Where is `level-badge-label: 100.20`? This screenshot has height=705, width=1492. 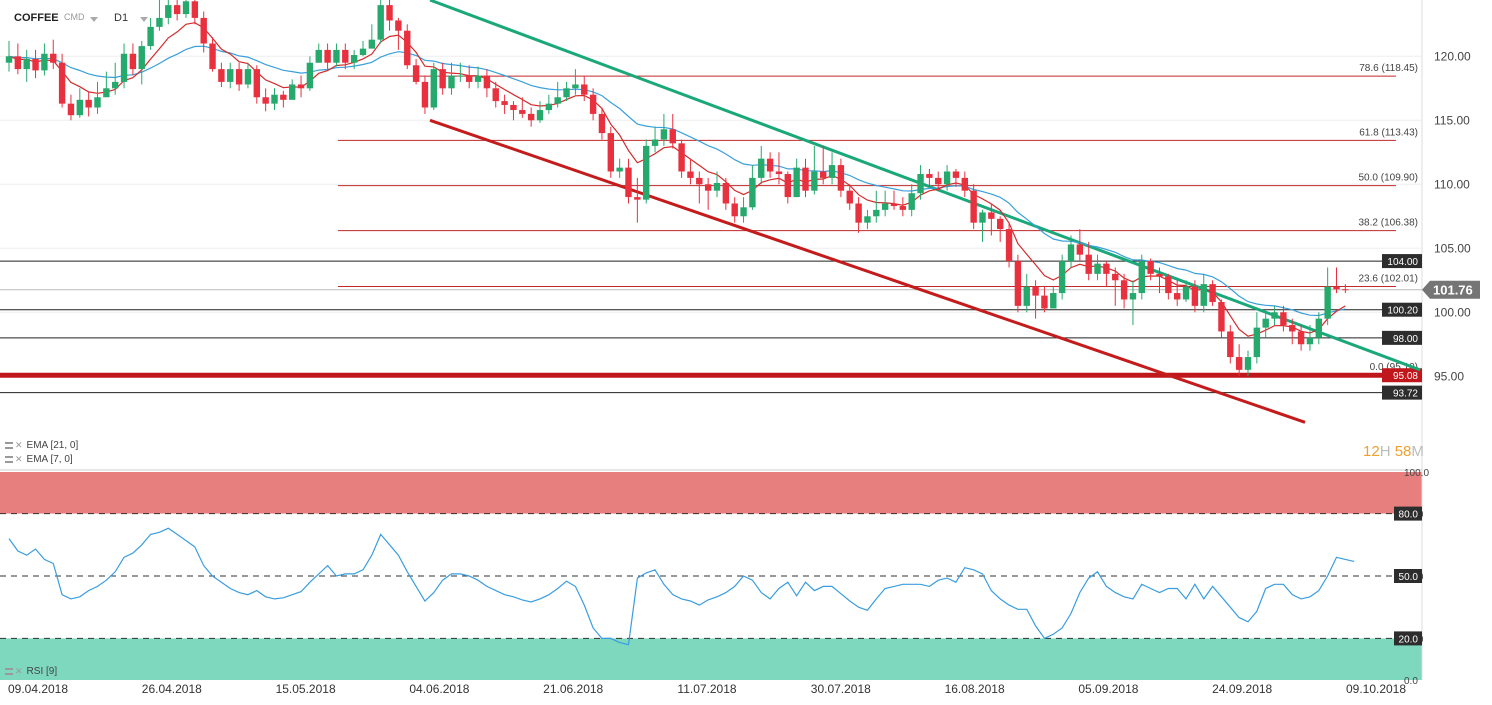
level-badge-label: 100.20 is located at coordinates (1402, 311).